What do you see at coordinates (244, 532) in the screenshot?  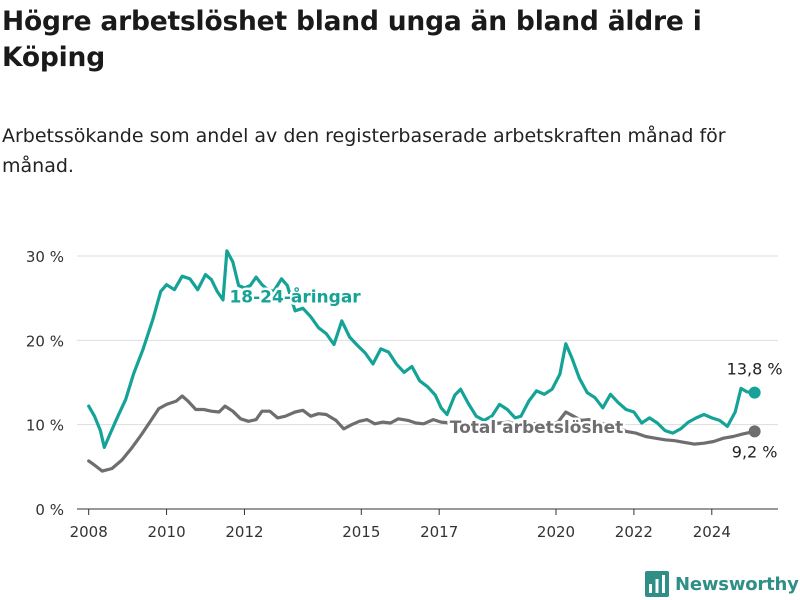 I see `x-tick-label: 2012` at bounding box center [244, 532].